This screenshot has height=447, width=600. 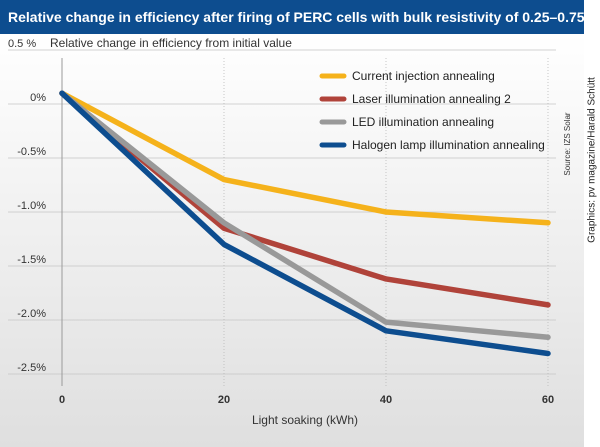 I want to click on legend-label-4: Halogen lamp illumination annealing, so click(x=448, y=145).